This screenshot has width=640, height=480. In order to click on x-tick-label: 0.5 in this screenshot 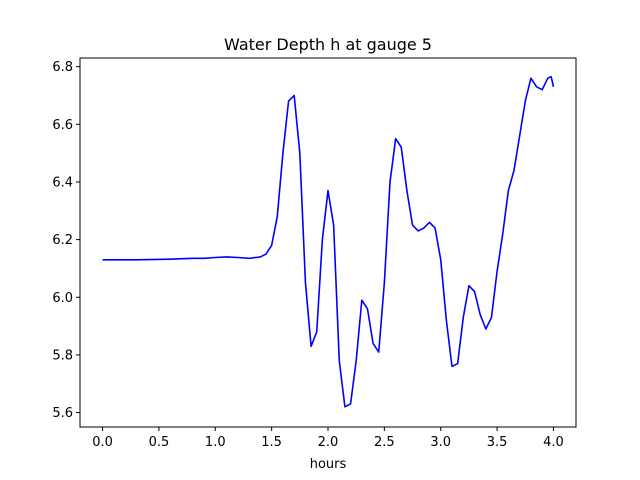, I will do `click(159, 442)`.